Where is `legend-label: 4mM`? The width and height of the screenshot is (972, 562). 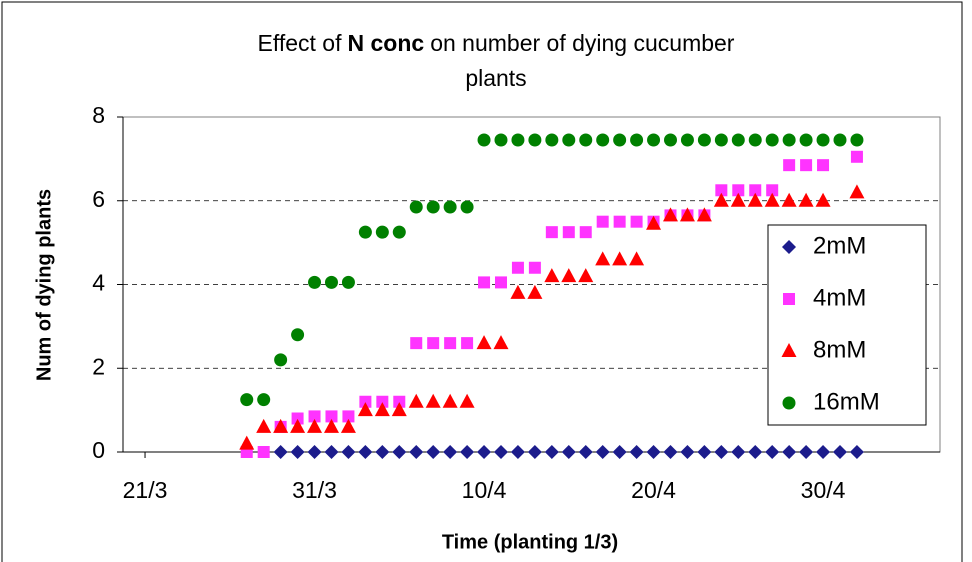 legend-label: 4mM is located at coordinates (839, 297).